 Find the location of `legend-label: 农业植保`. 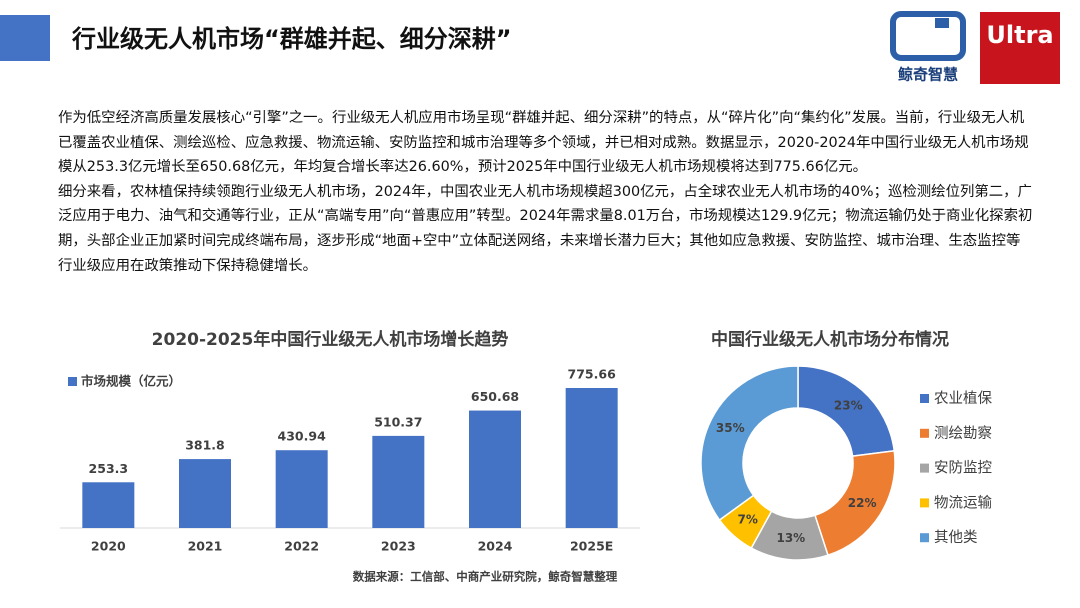

legend-label: 农业植保 is located at coordinates (963, 398).